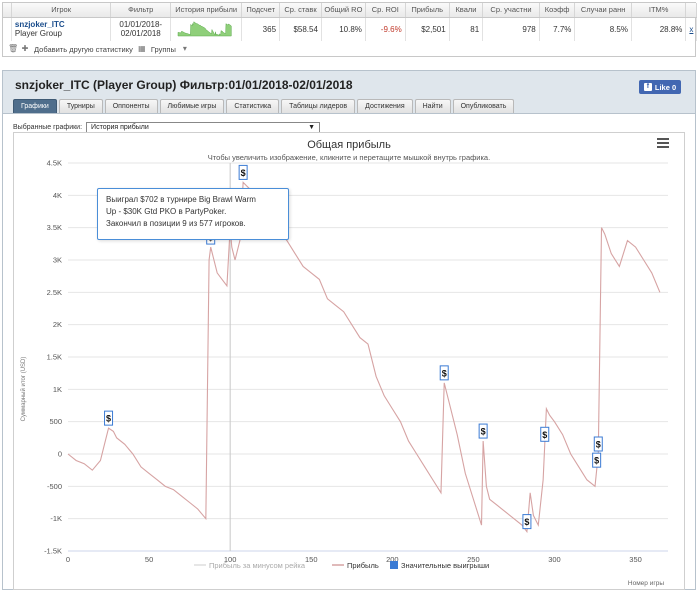 The width and height of the screenshot is (700, 592). I want to click on header-profit-history: История прибыли, so click(206, 10).